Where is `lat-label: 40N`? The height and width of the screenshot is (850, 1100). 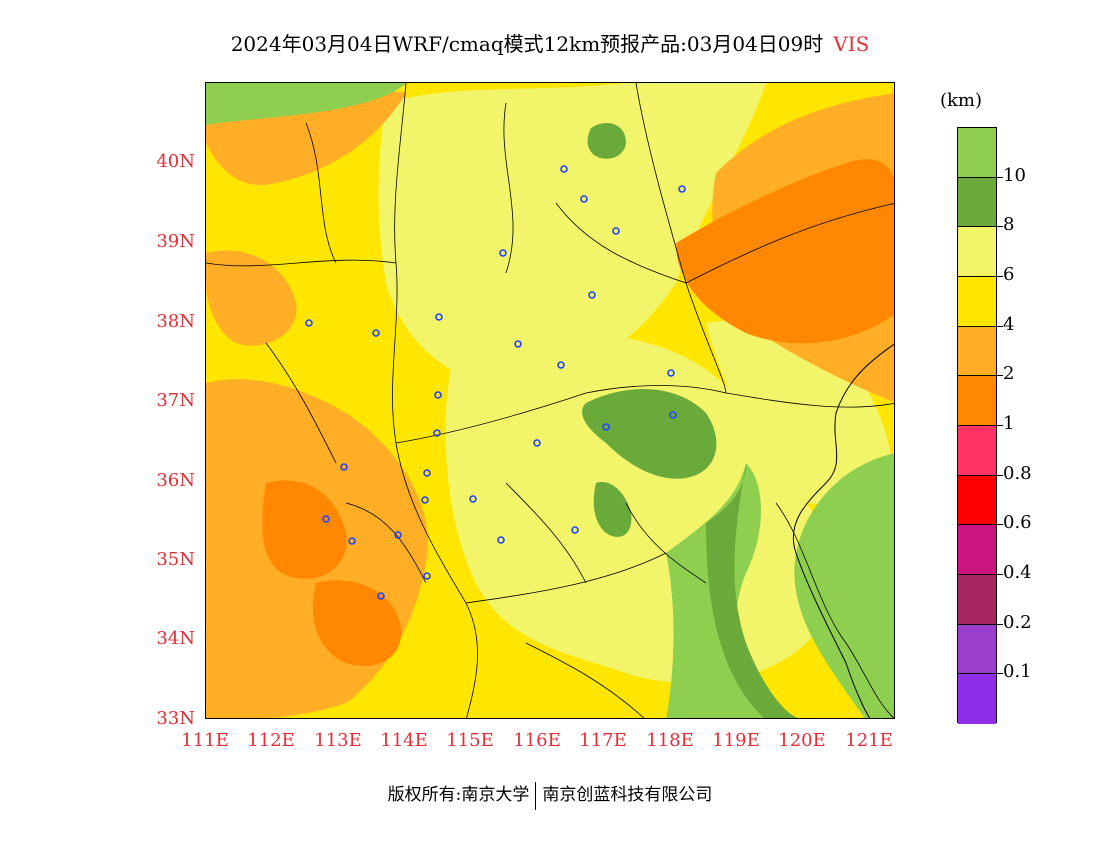
lat-label: 40N is located at coordinates (175, 161).